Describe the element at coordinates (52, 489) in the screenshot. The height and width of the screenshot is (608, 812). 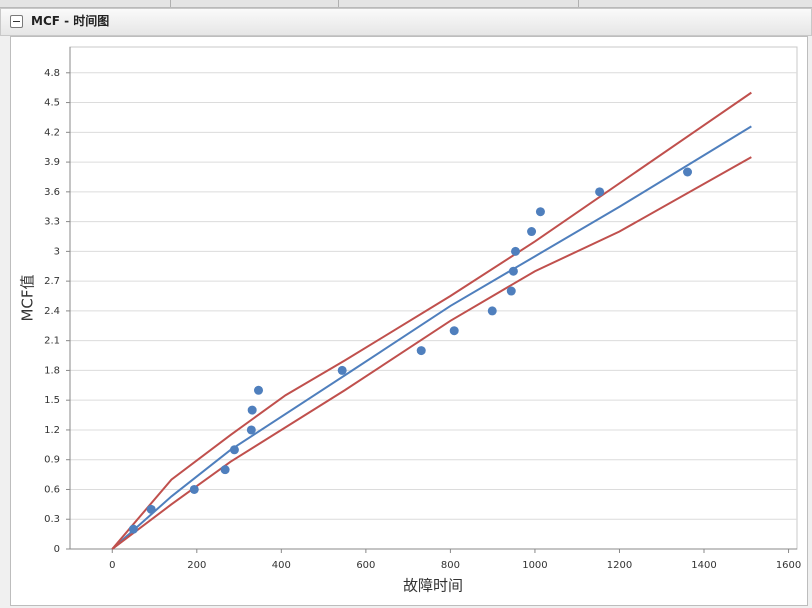
I see `y-tick-label: 0.6` at that location.